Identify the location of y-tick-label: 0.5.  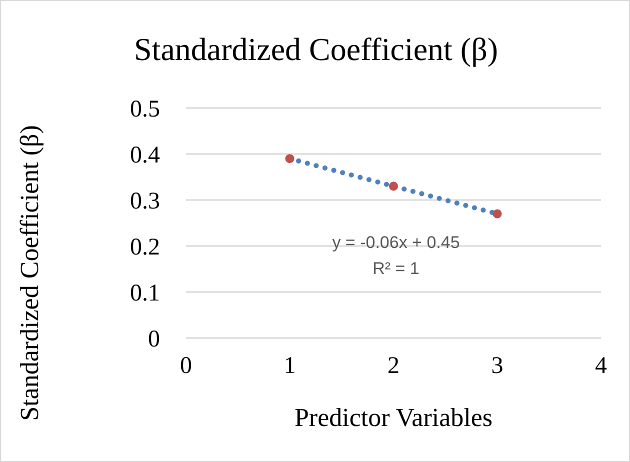
(145, 109).